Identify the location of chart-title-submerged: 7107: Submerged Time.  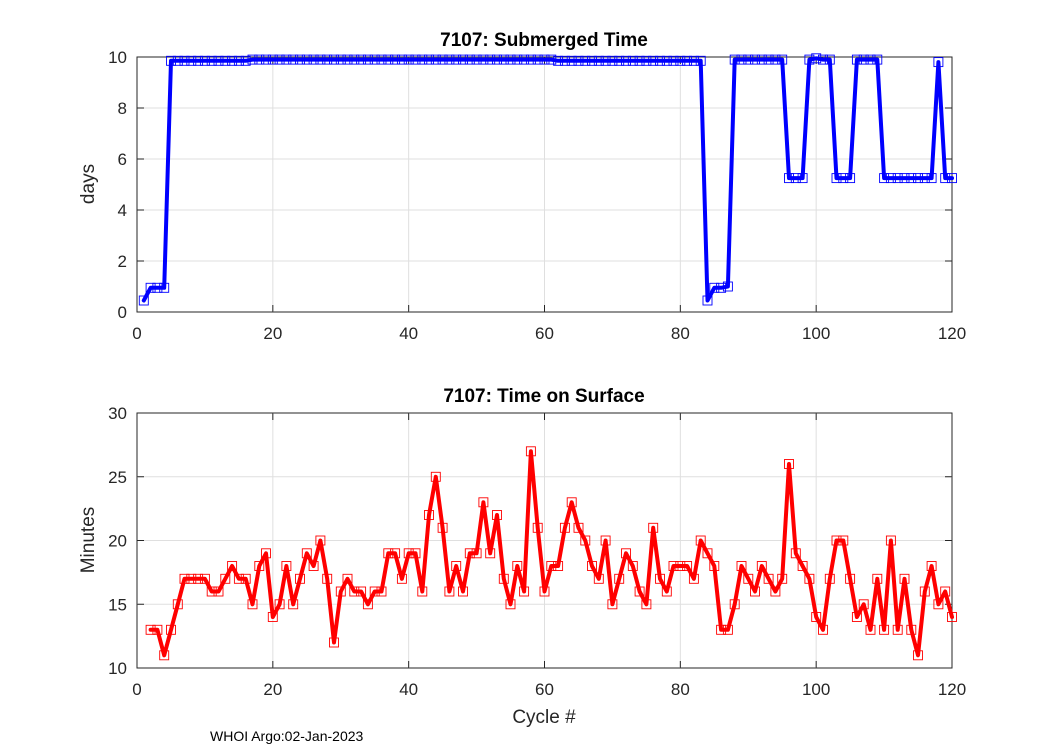
(544, 40).